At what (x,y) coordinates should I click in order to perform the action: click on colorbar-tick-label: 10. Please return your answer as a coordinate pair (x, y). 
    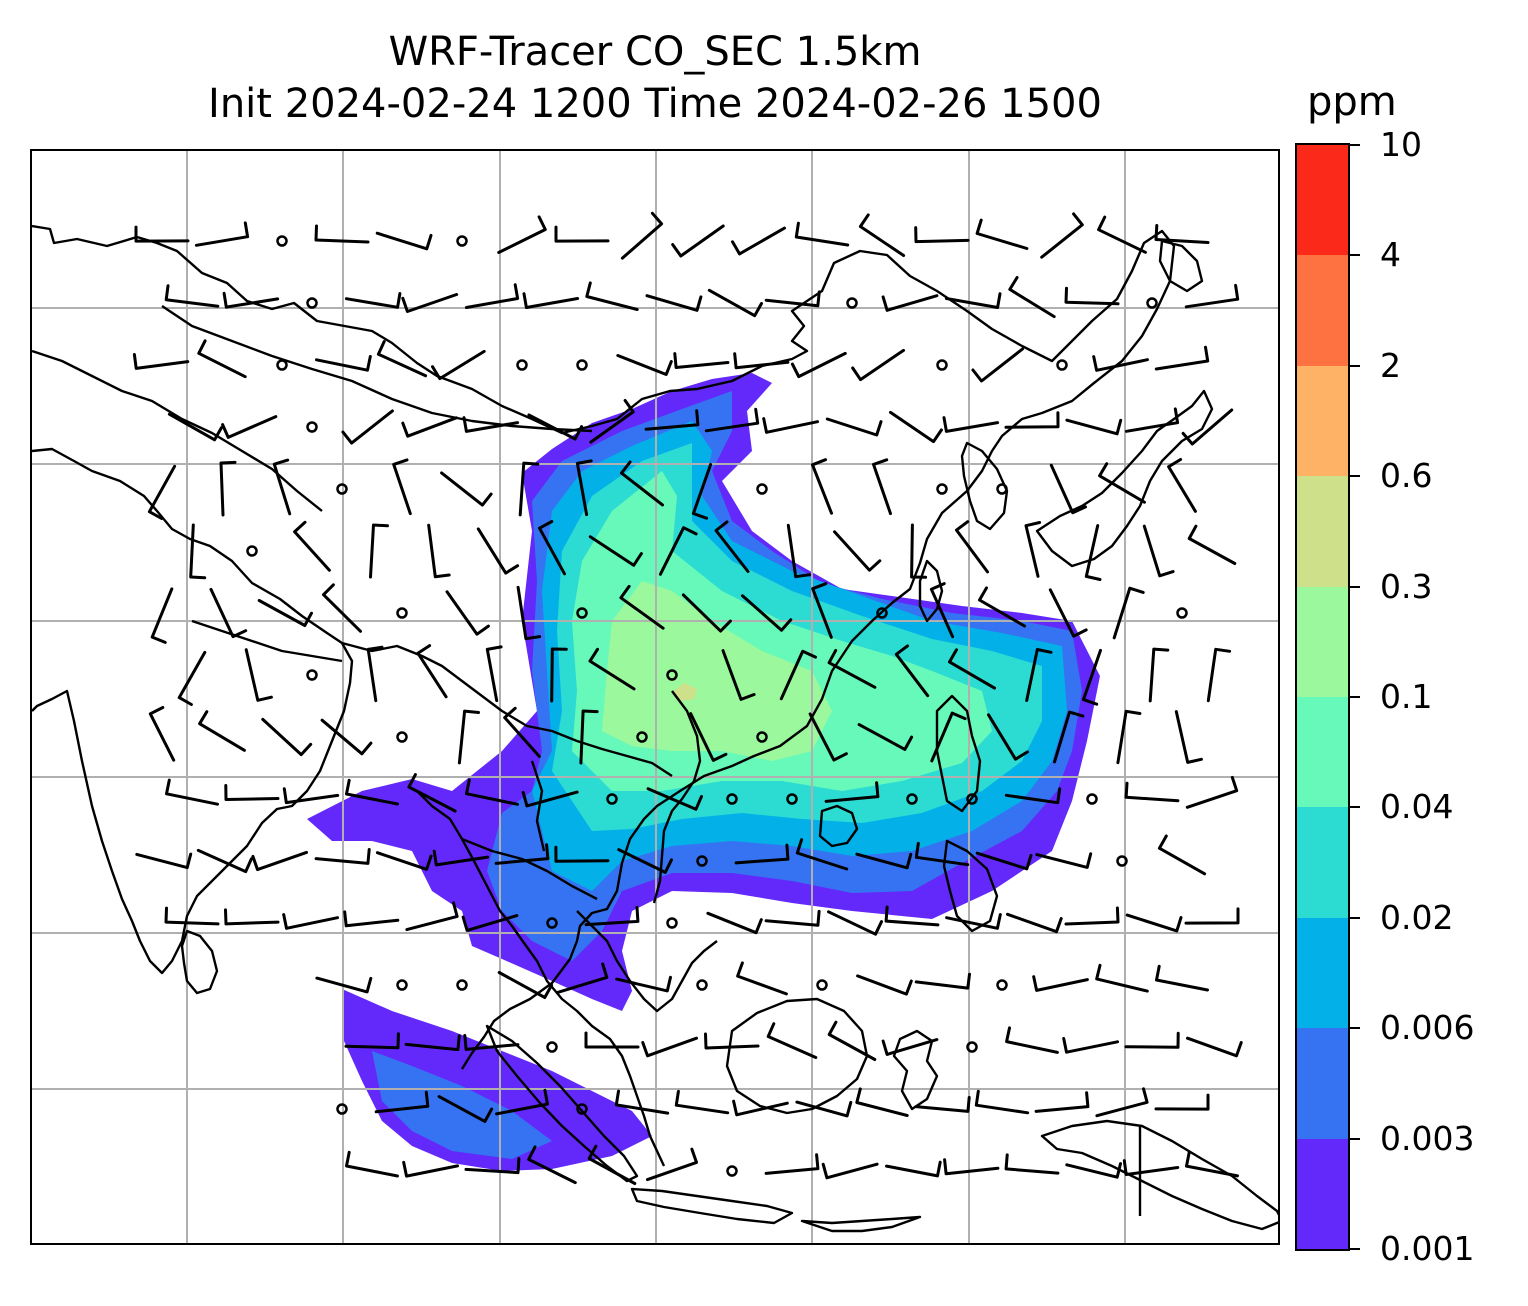
    Looking at the image, I should click on (1401, 144).